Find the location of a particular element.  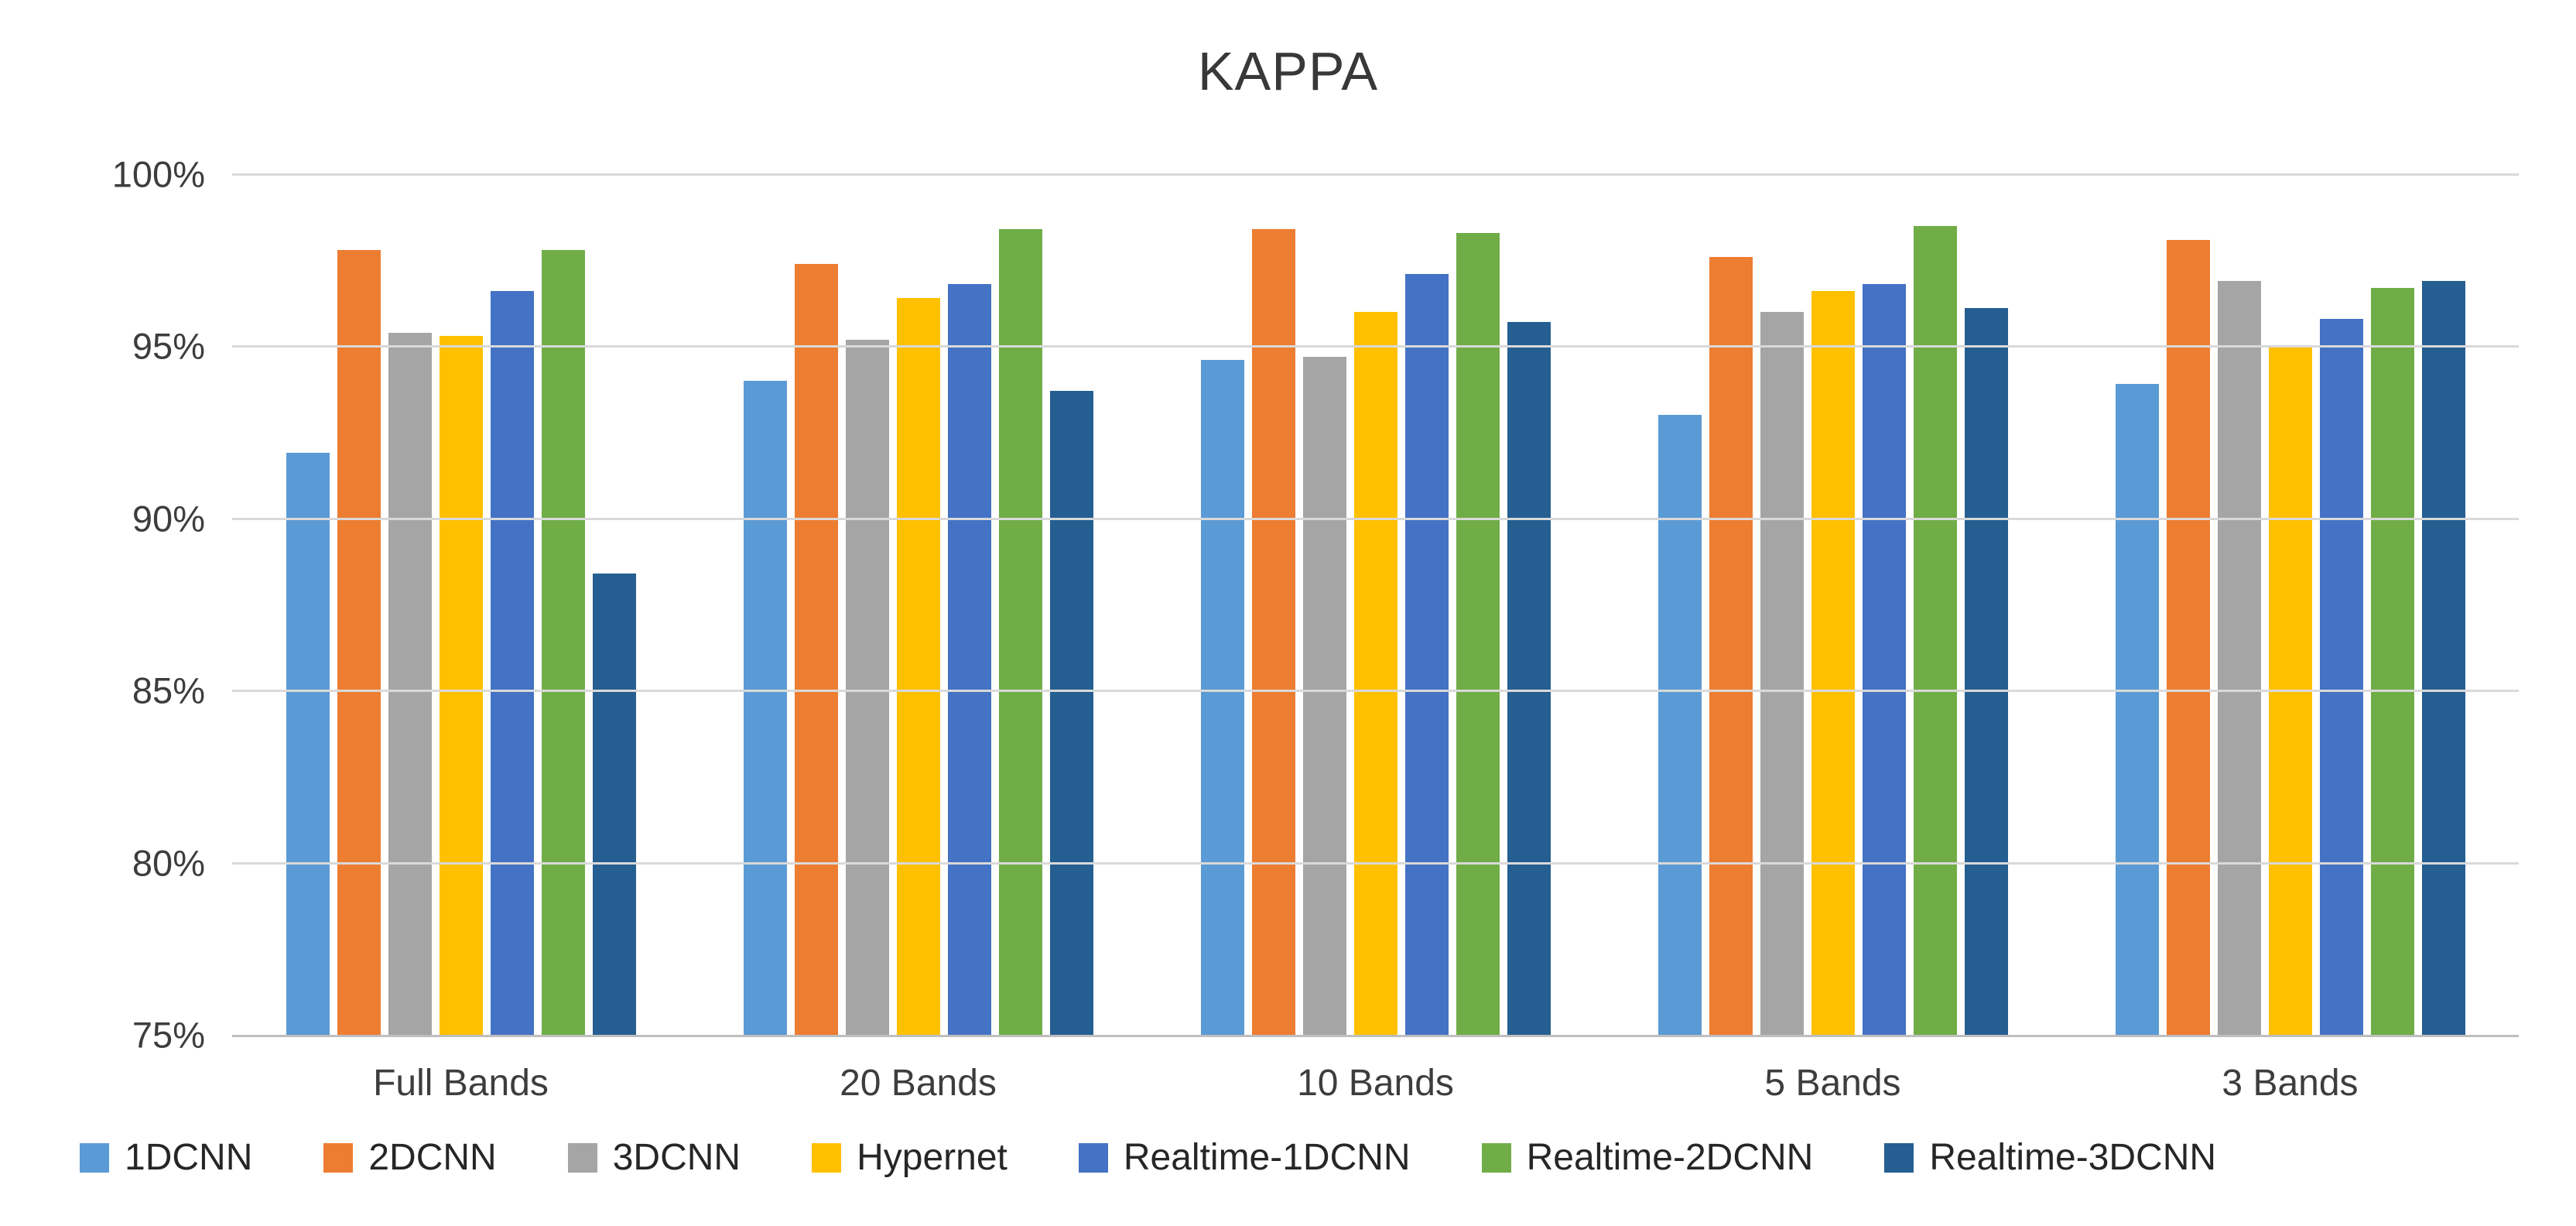

bar-realtime-3dcnn-10-bands is located at coordinates (1529, 679).